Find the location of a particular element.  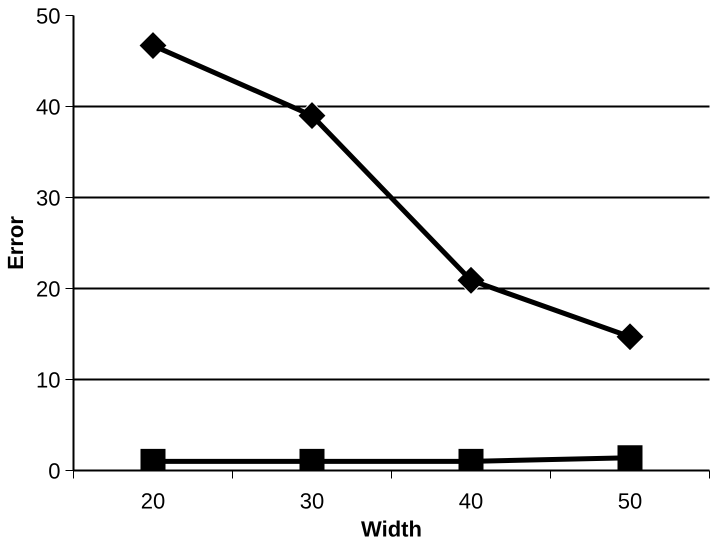

y-tick-label: 20 is located at coordinates (48, 289).